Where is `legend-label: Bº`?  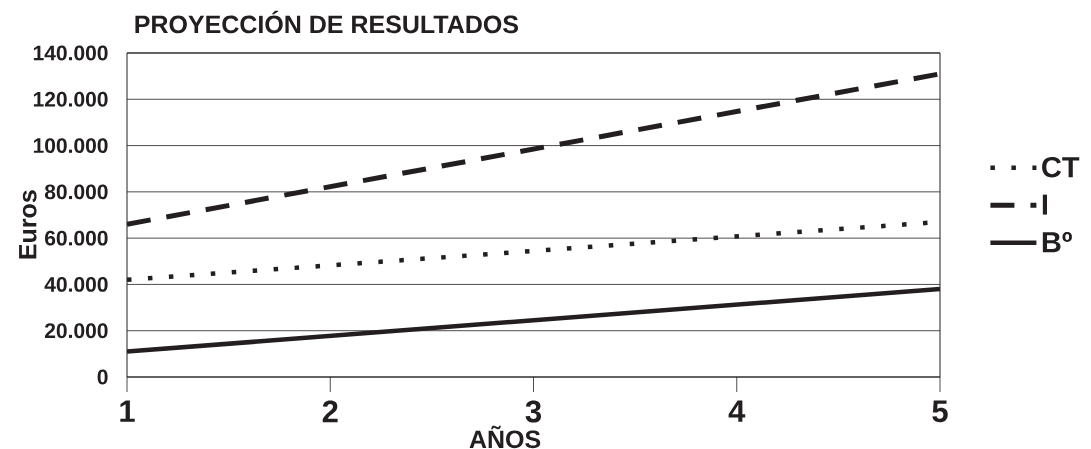
legend-label: Bº is located at coordinates (1057, 242).